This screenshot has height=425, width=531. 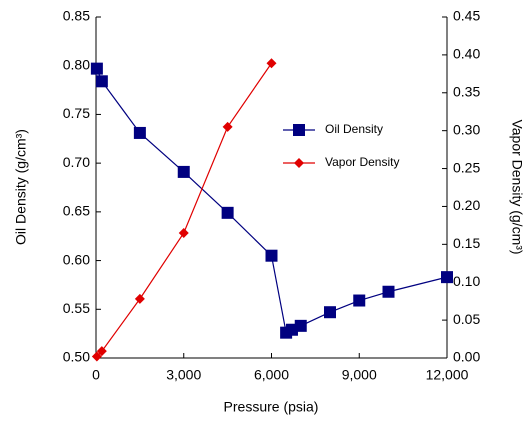 I want to click on y2-tick-label: 0.35, so click(x=466, y=91).